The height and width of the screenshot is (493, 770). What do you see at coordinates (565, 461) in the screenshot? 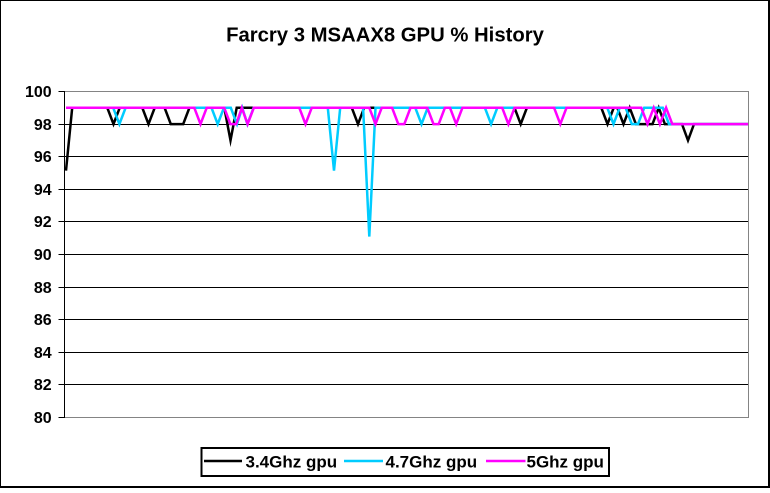
I see `svg-text: 5Ghz gpu` at bounding box center [565, 461].